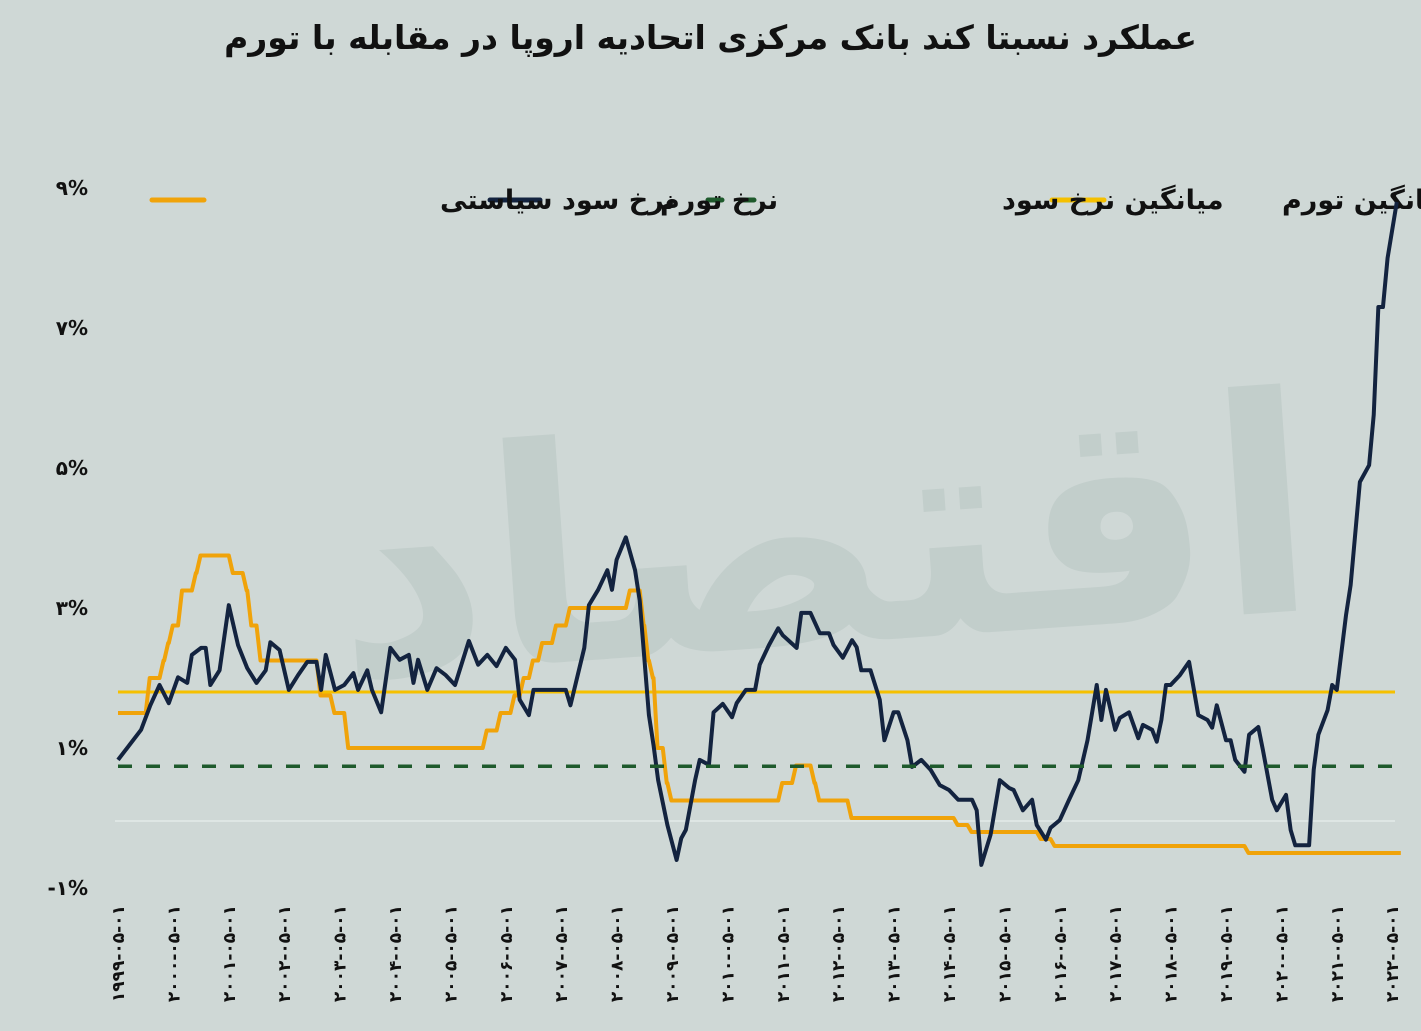 This screenshot has height=1031, width=1421. What do you see at coordinates (67, 888) in the screenshot?
I see `y-tick-label: -۱%` at bounding box center [67, 888].